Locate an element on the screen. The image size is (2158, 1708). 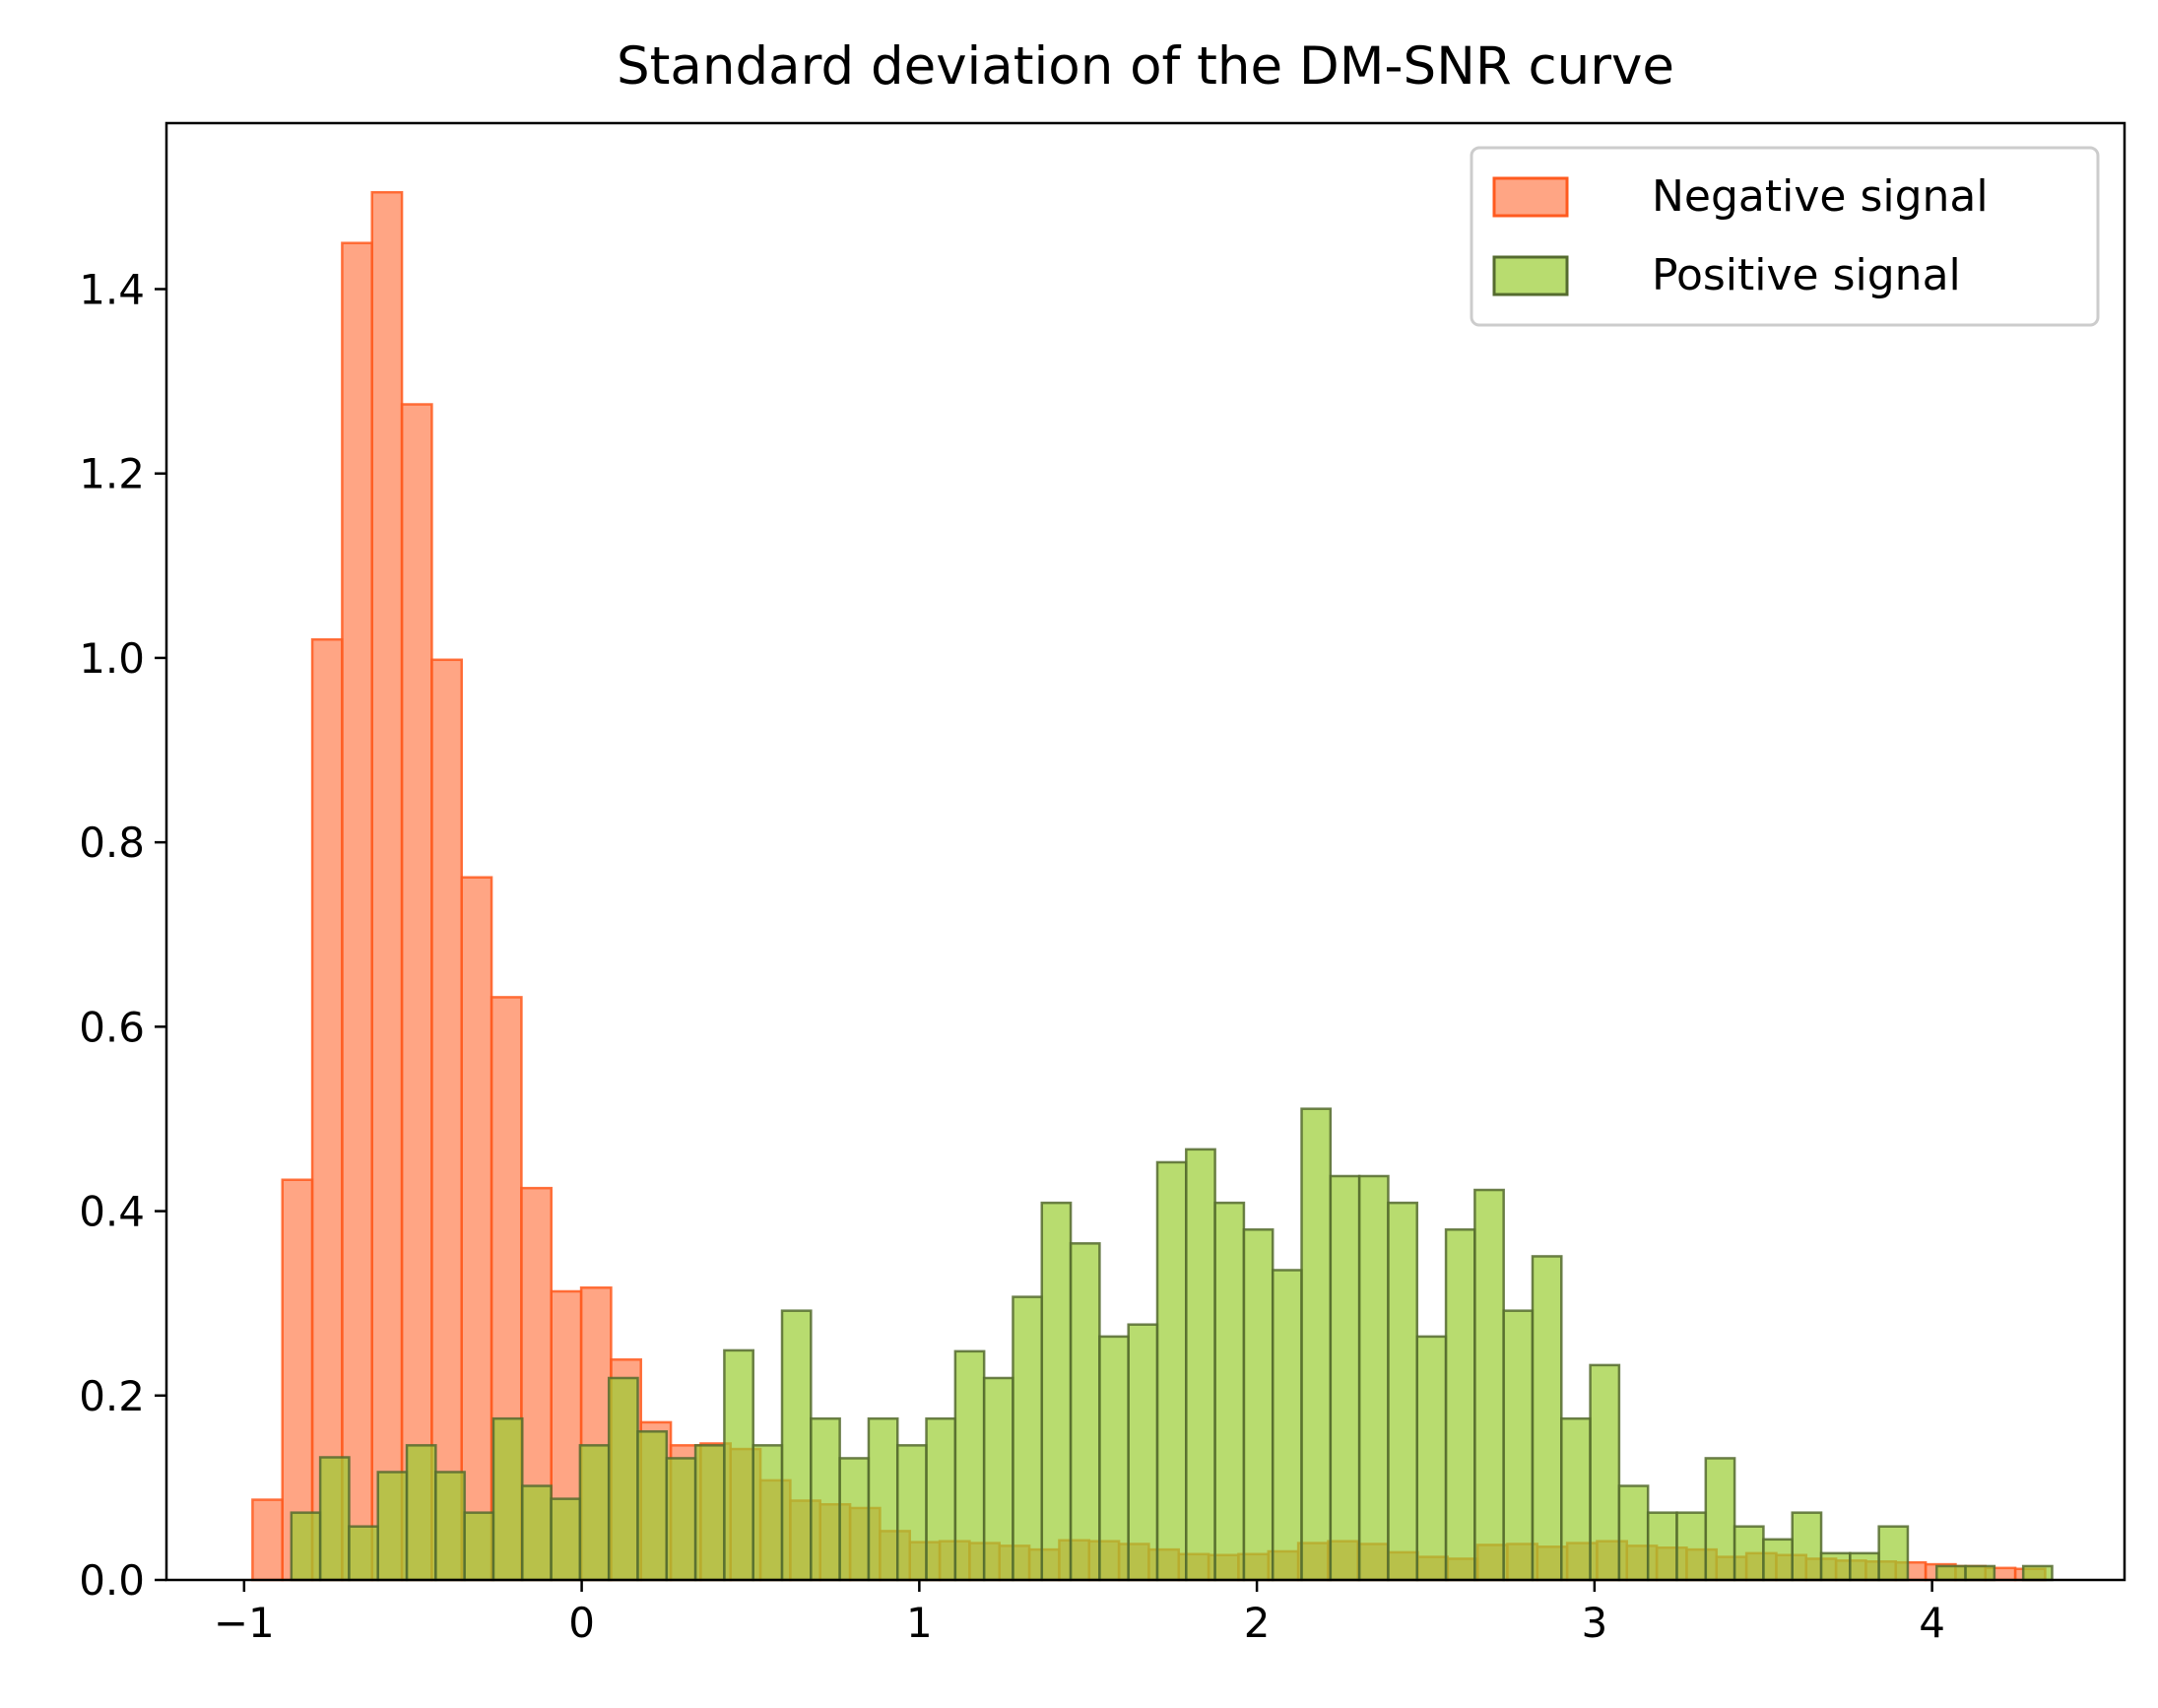
chart-title: Standard deviation of the DM-SNR curve is located at coordinates (1145, 66).